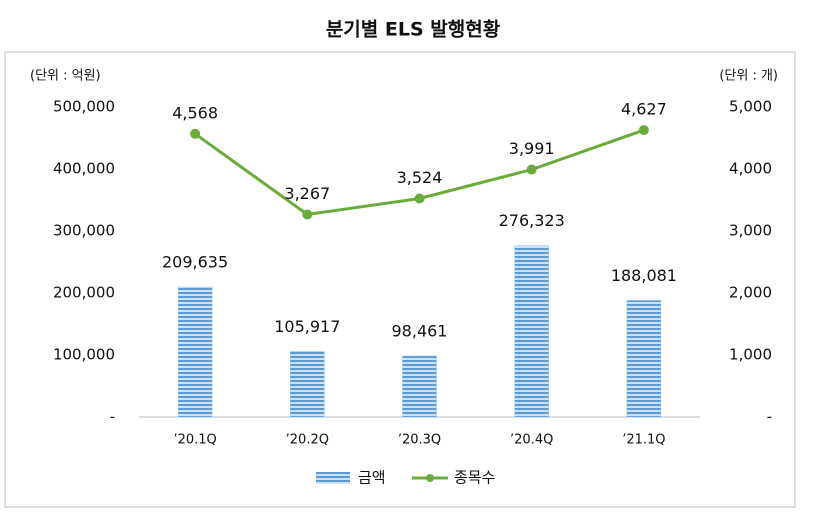 This screenshot has width=827, height=522. Describe the element at coordinates (84, 169) in the screenshot. I see `y-tick-label: 400,000` at that location.